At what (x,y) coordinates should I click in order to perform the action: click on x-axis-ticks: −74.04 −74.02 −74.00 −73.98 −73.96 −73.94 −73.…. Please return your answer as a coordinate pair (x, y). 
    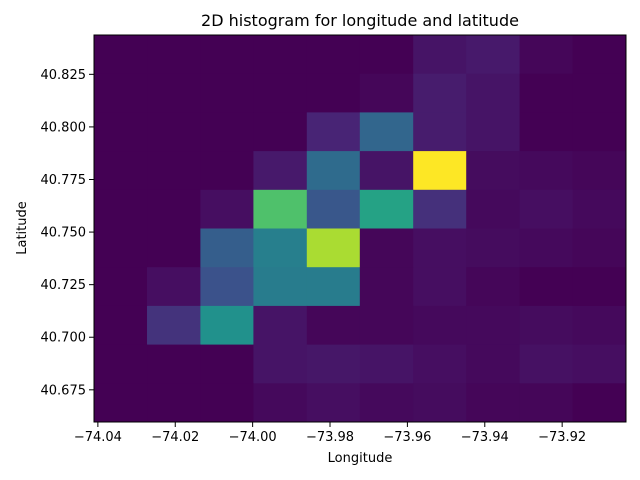
    Looking at the image, I should click on (330, 433).